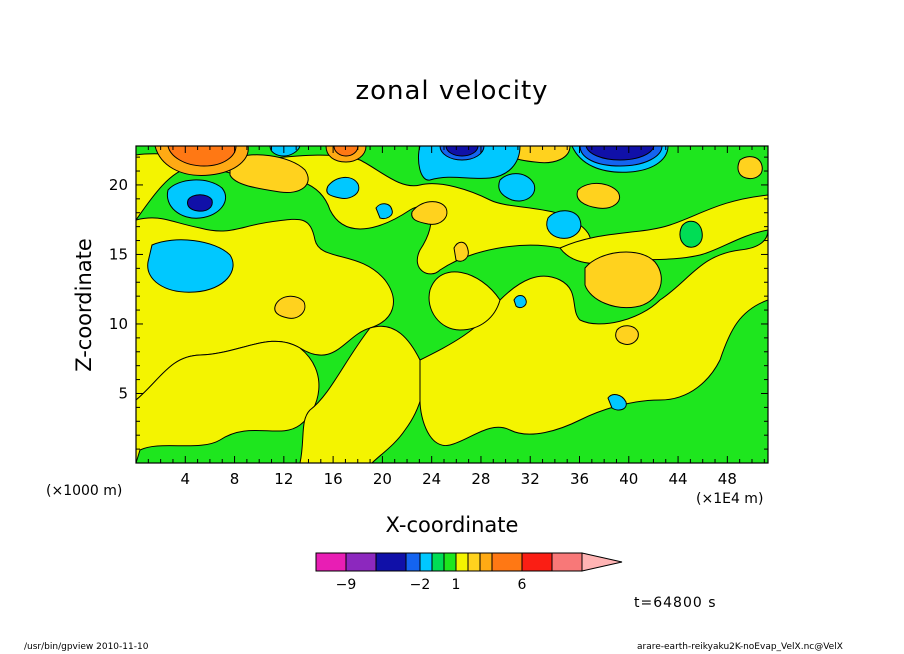  What do you see at coordinates (431, 479) in the screenshot?
I see `x-tick-label: 24` at bounding box center [431, 479].